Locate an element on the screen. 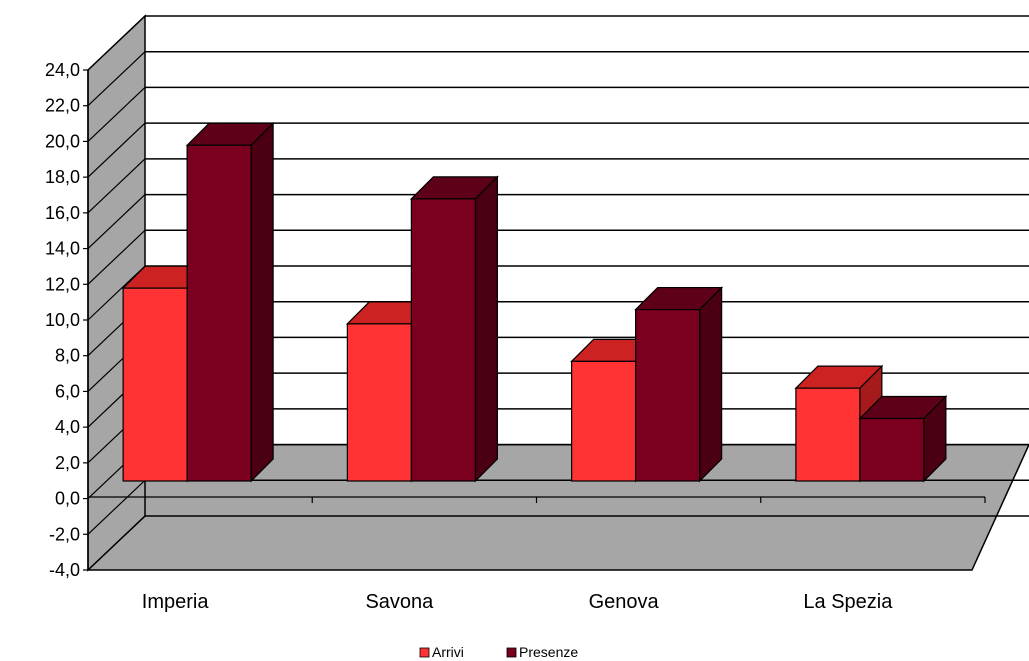 This screenshot has height=661, width=1029. y-tick-label: 14,0 is located at coordinates (62, 249).